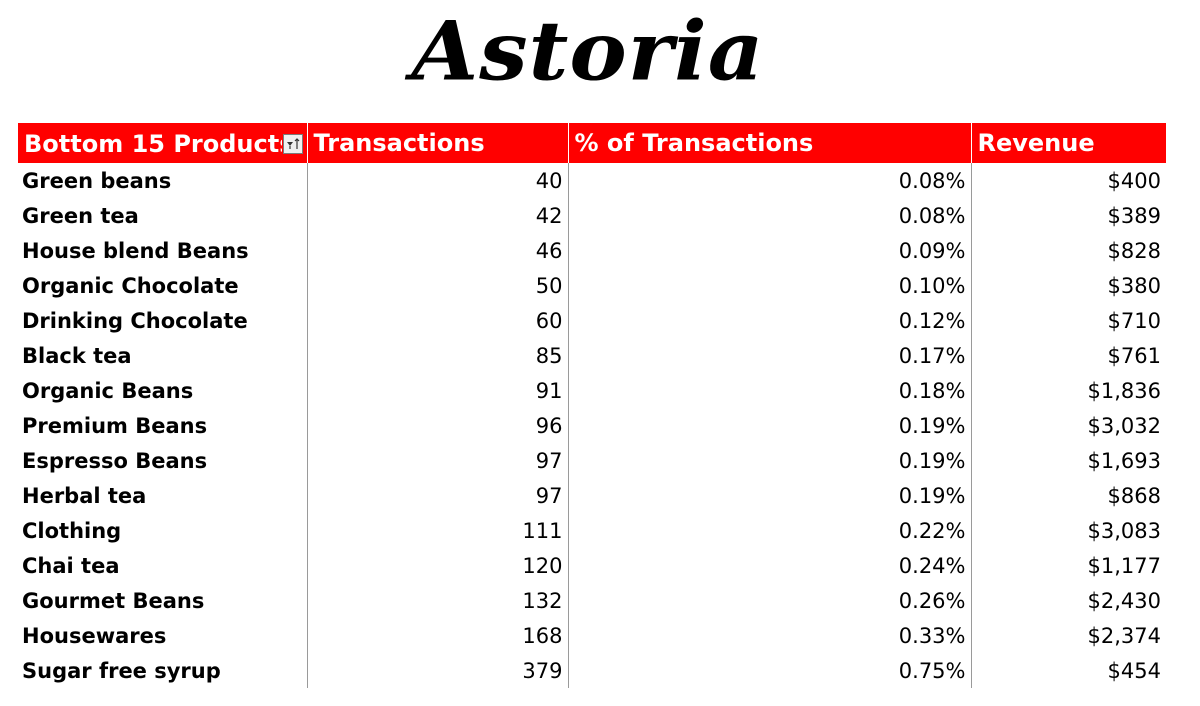 This screenshot has height=706, width=1200. I want to click on product-cell: Drinking Chocolate, so click(163, 320).